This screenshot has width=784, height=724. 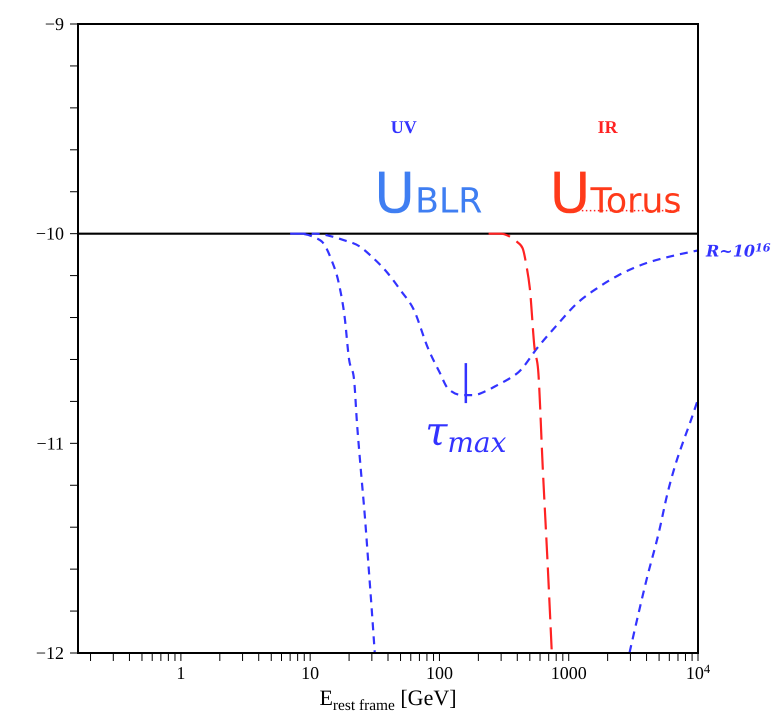 I want to click on annotation: UBLR, so click(x=428, y=194).